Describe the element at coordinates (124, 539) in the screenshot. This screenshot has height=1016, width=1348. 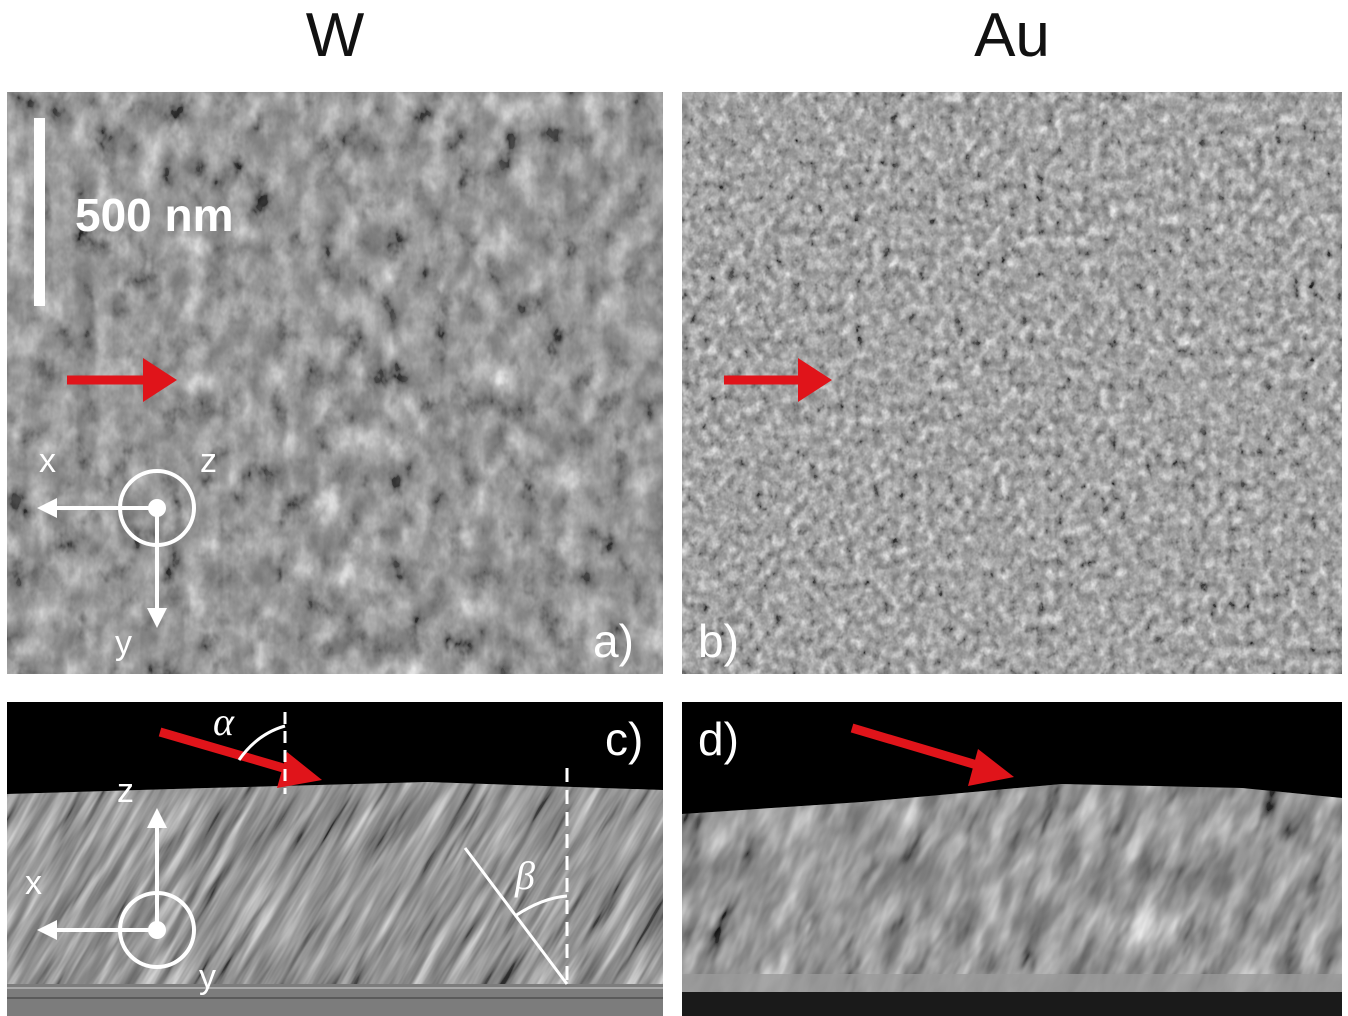
I see `coordinate-axes-icon` at that location.